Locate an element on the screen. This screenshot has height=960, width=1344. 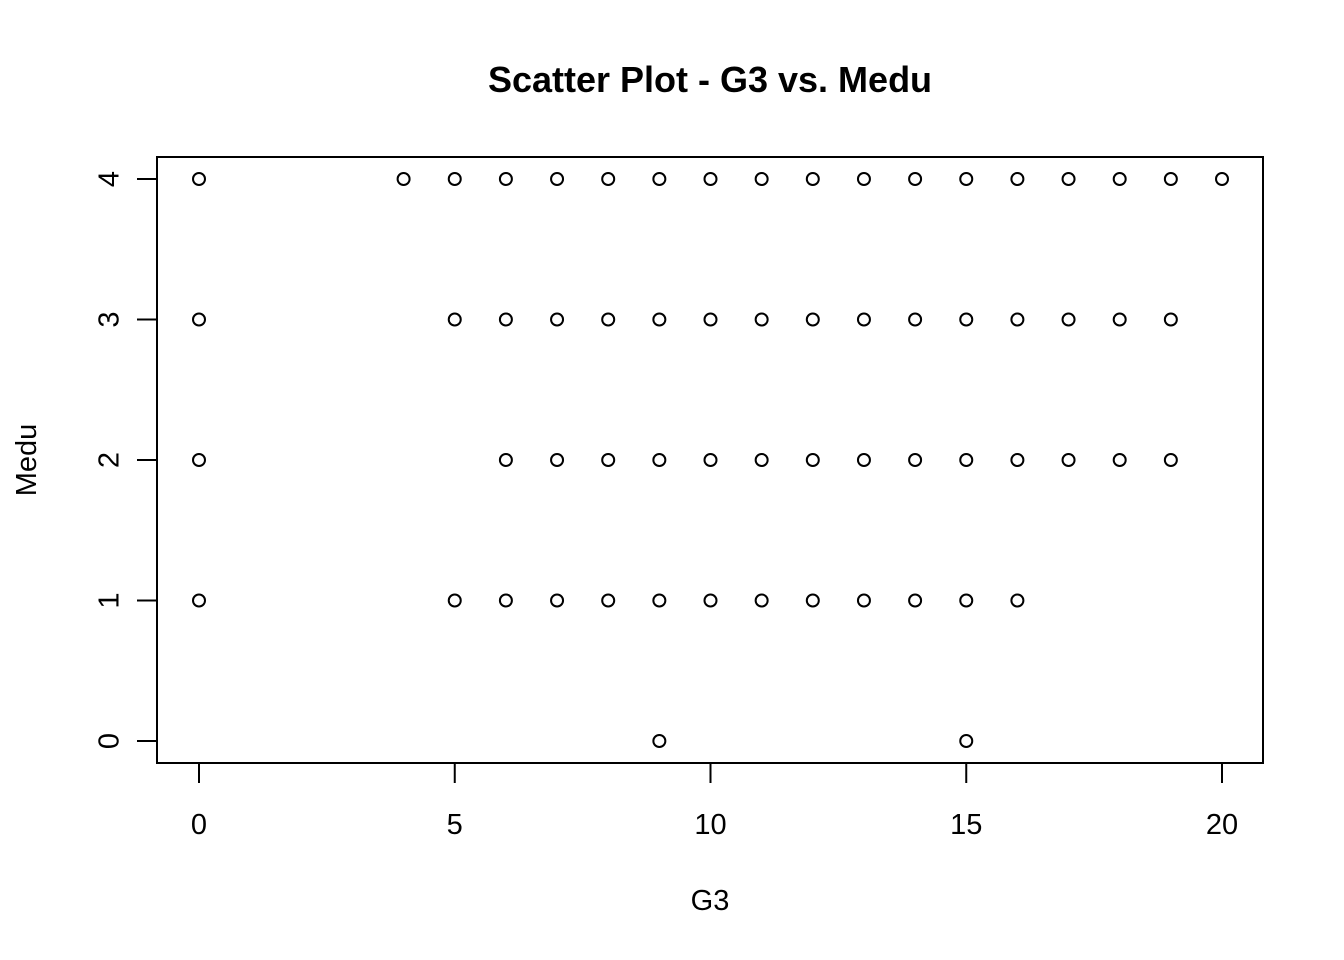
x-tick-label: 10 is located at coordinates (710, 825).